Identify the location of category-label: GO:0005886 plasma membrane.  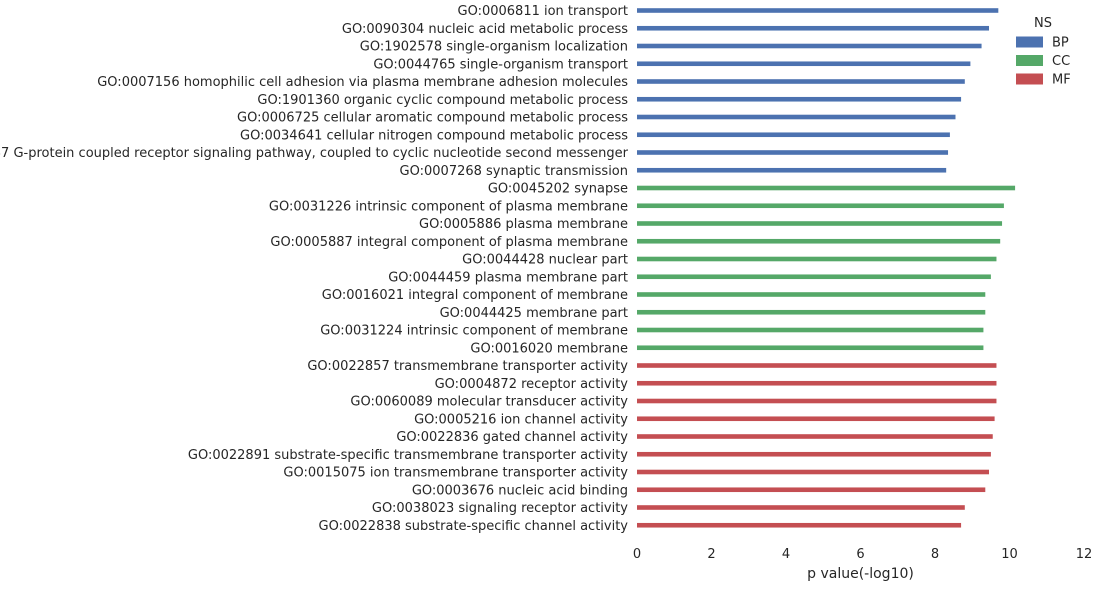
(523, 224).